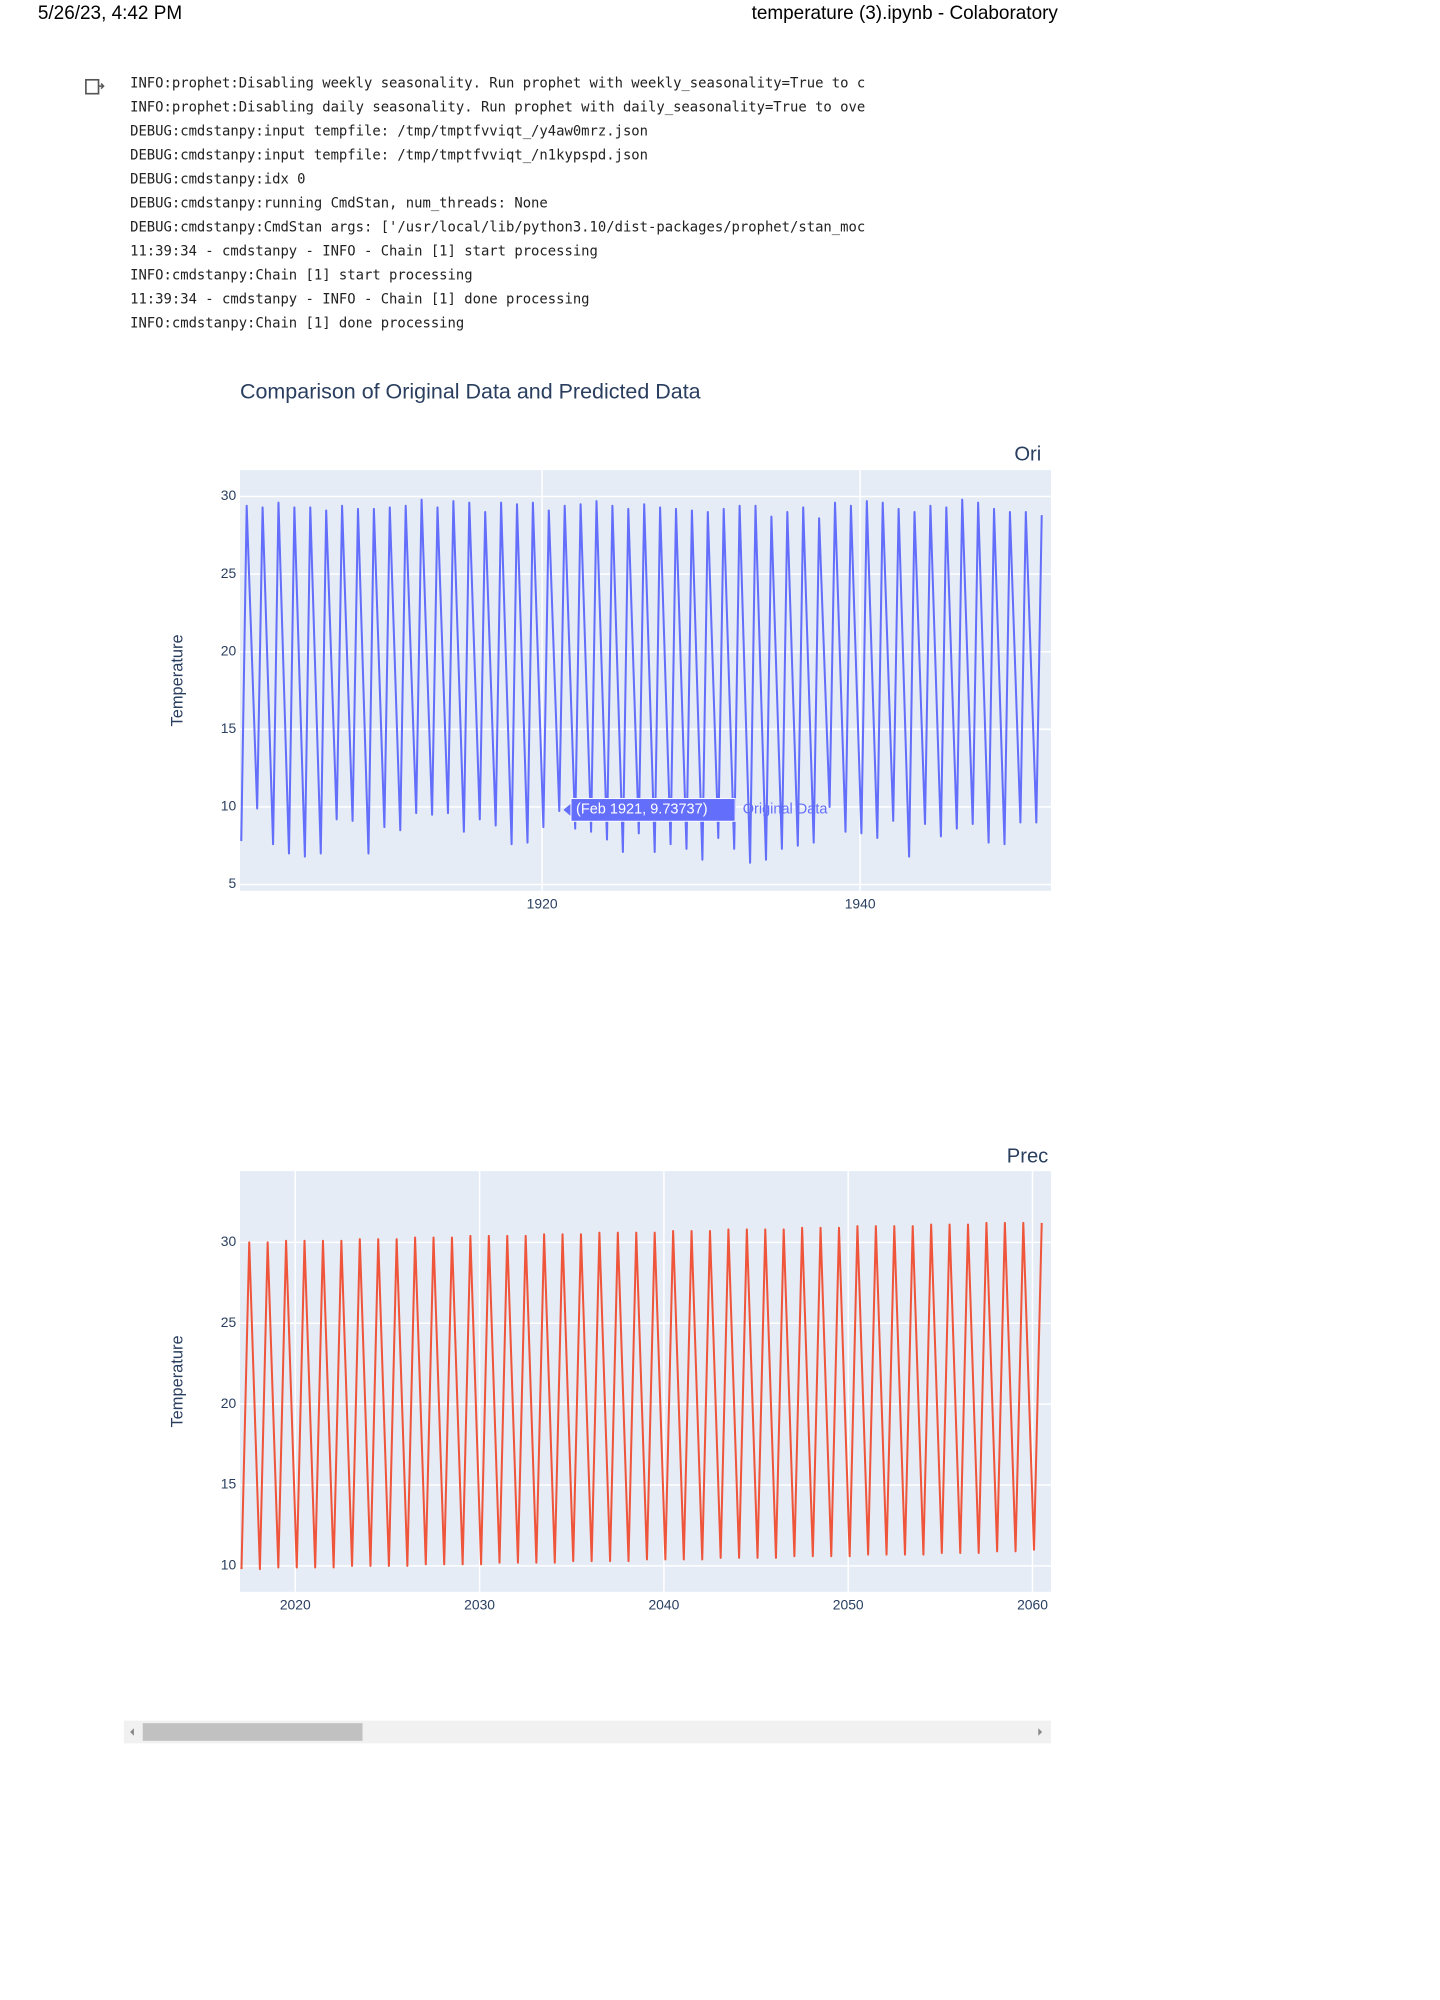 This screenshot has width=1440, height=2000. Describe the element at coordinates (1027, 454) in the screenshot. I see `subplot-title: Ori` at that location.